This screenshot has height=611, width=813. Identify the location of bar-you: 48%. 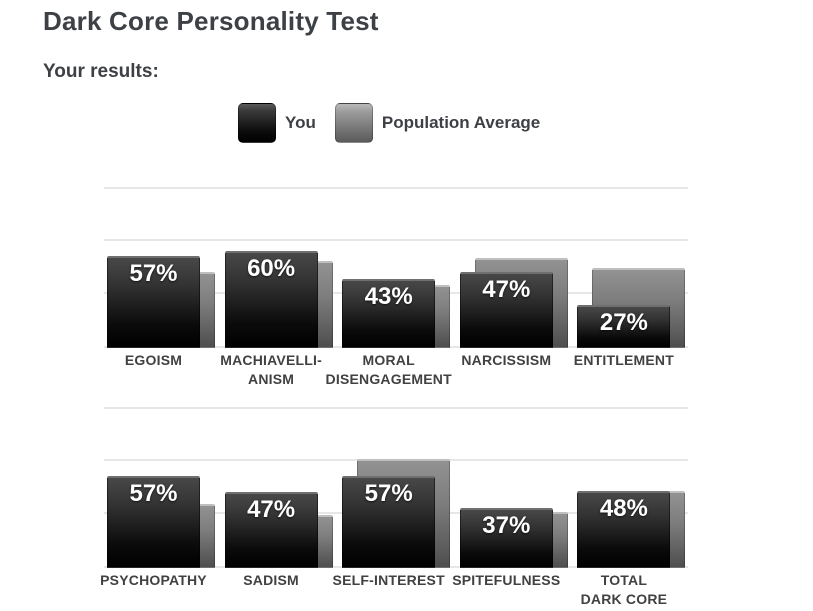
(624, 529).